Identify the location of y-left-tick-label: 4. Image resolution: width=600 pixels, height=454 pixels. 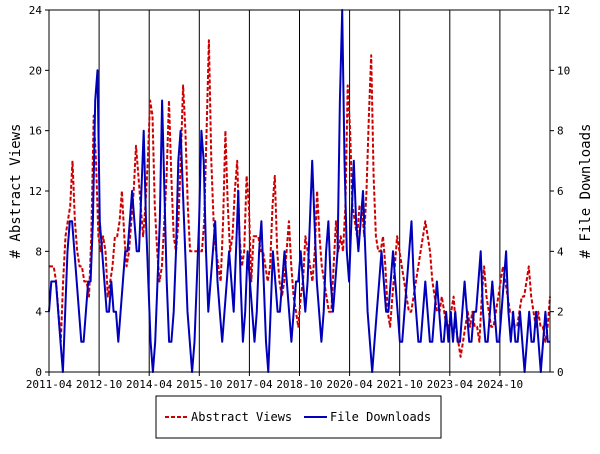
(38, 312).